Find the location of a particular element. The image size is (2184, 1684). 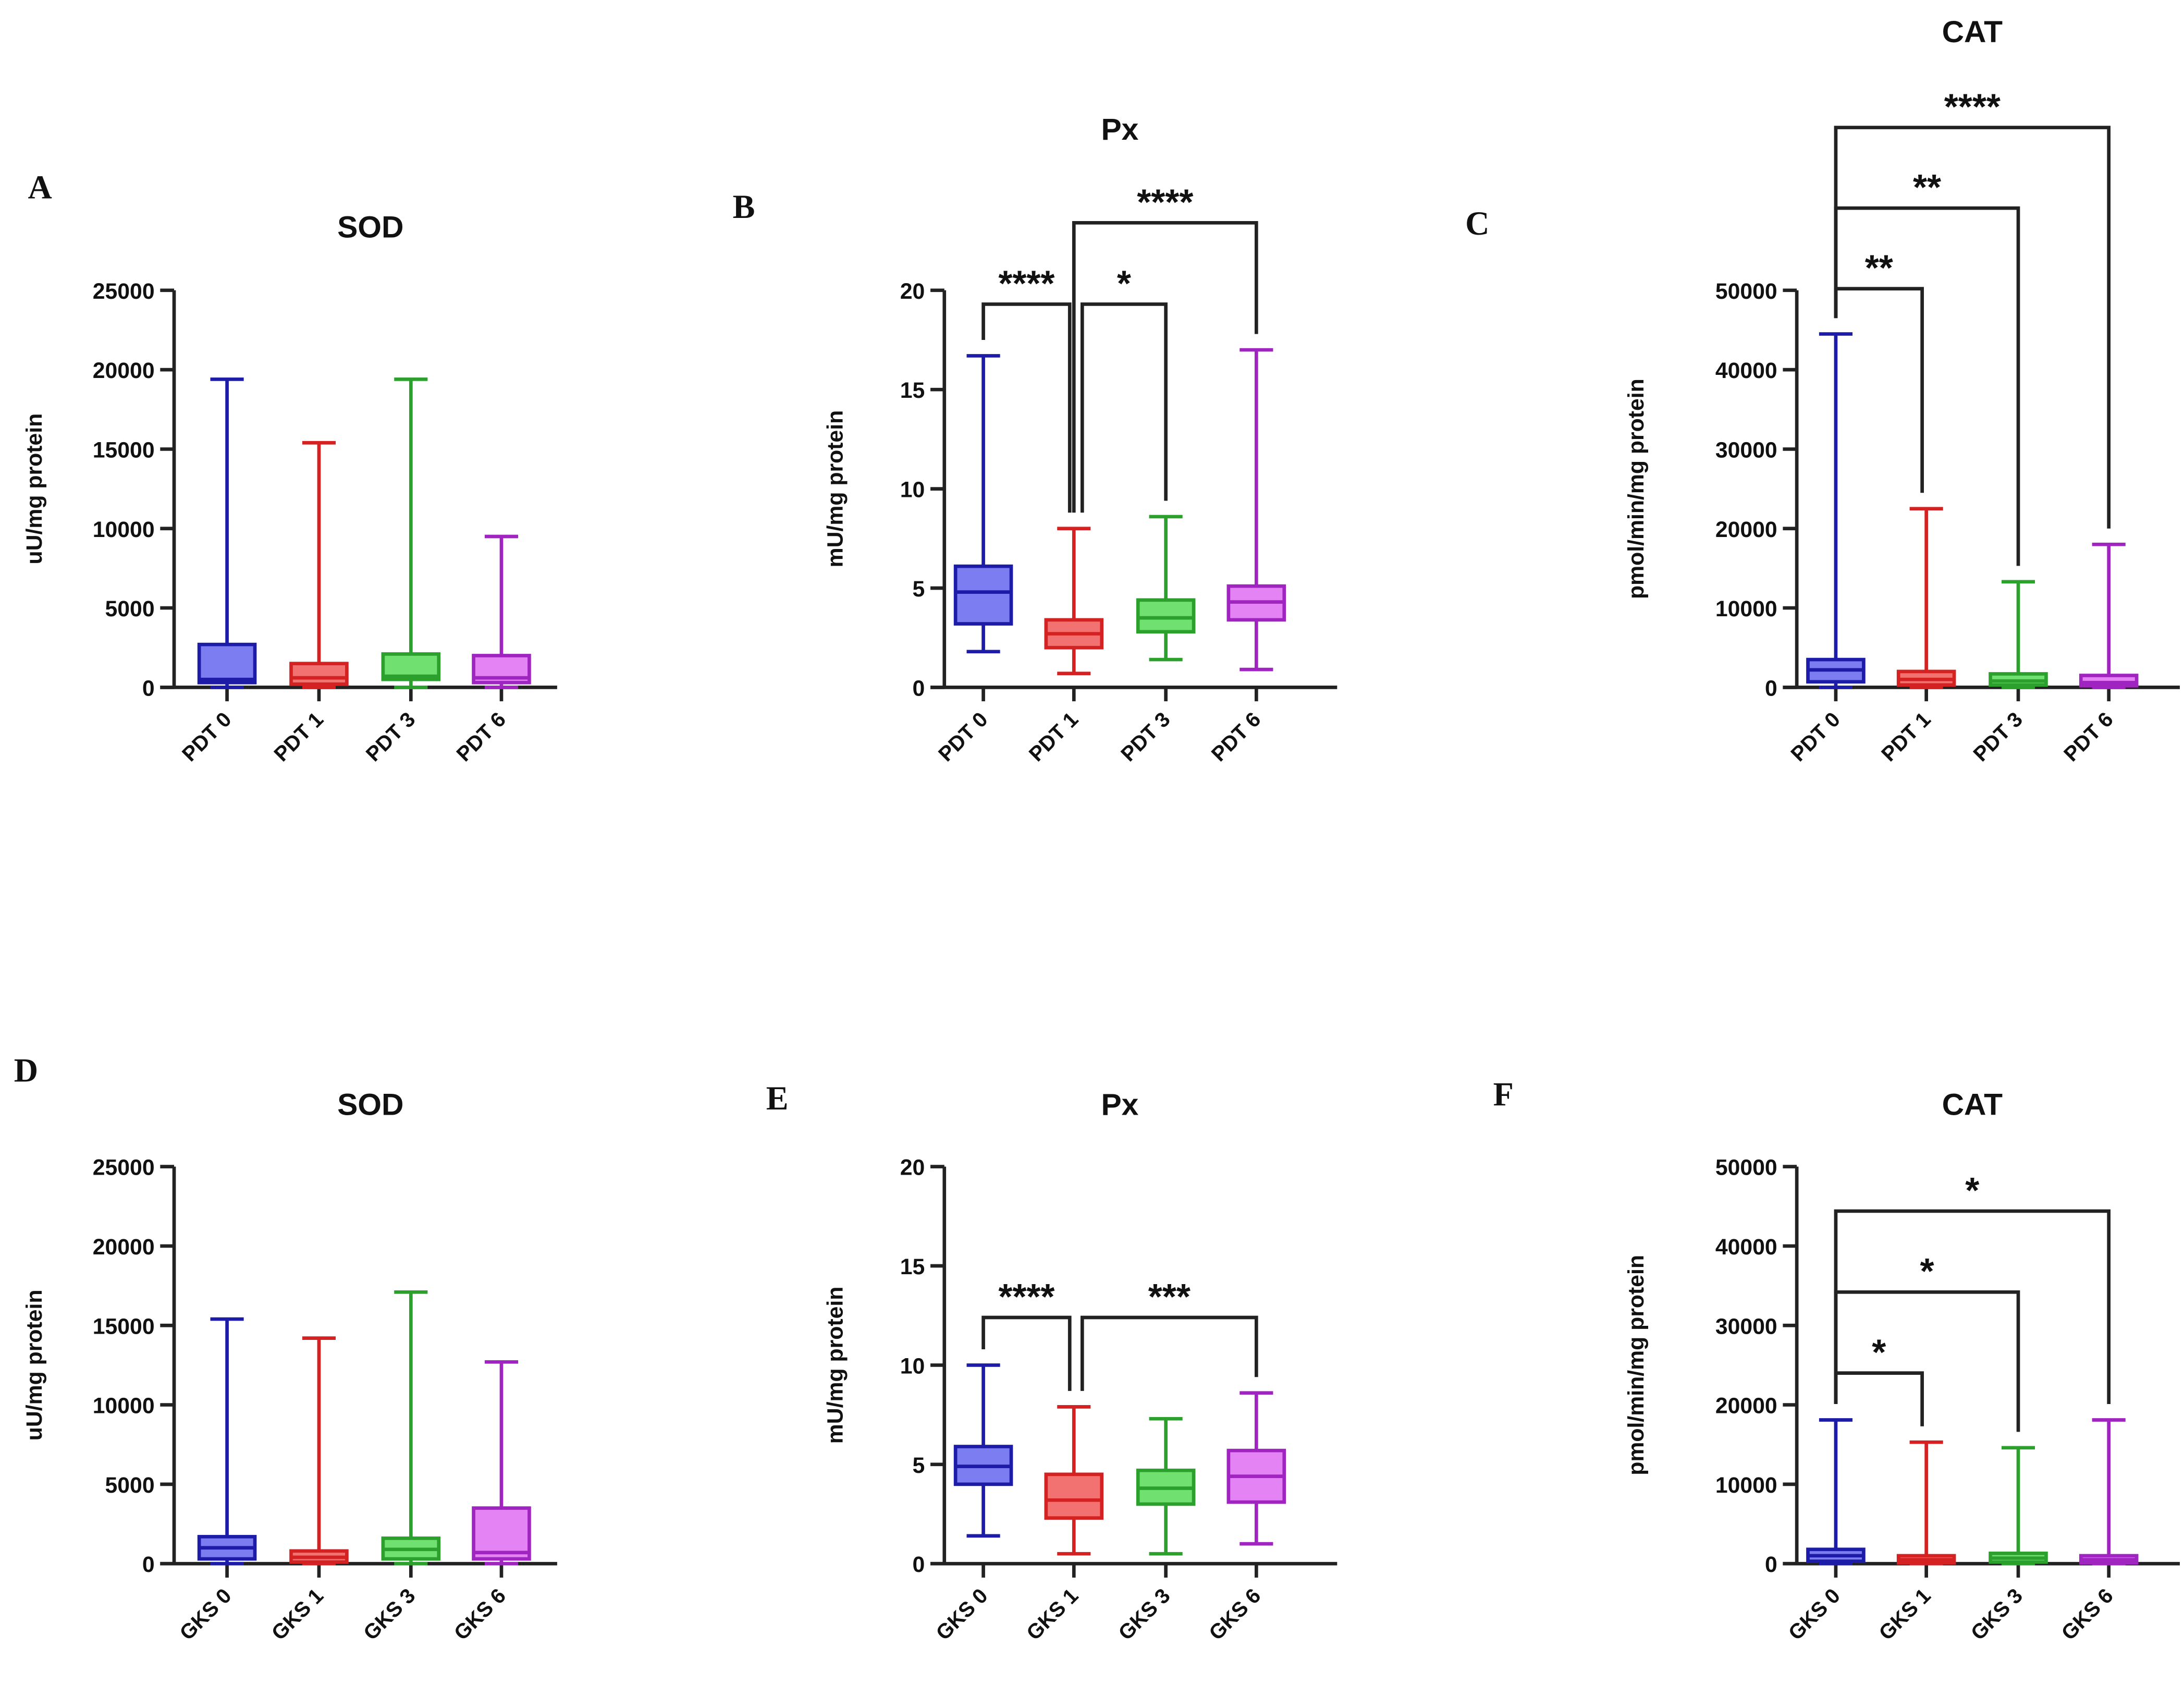

y-tick-label: 10 is located at coordinates (913, 1366).